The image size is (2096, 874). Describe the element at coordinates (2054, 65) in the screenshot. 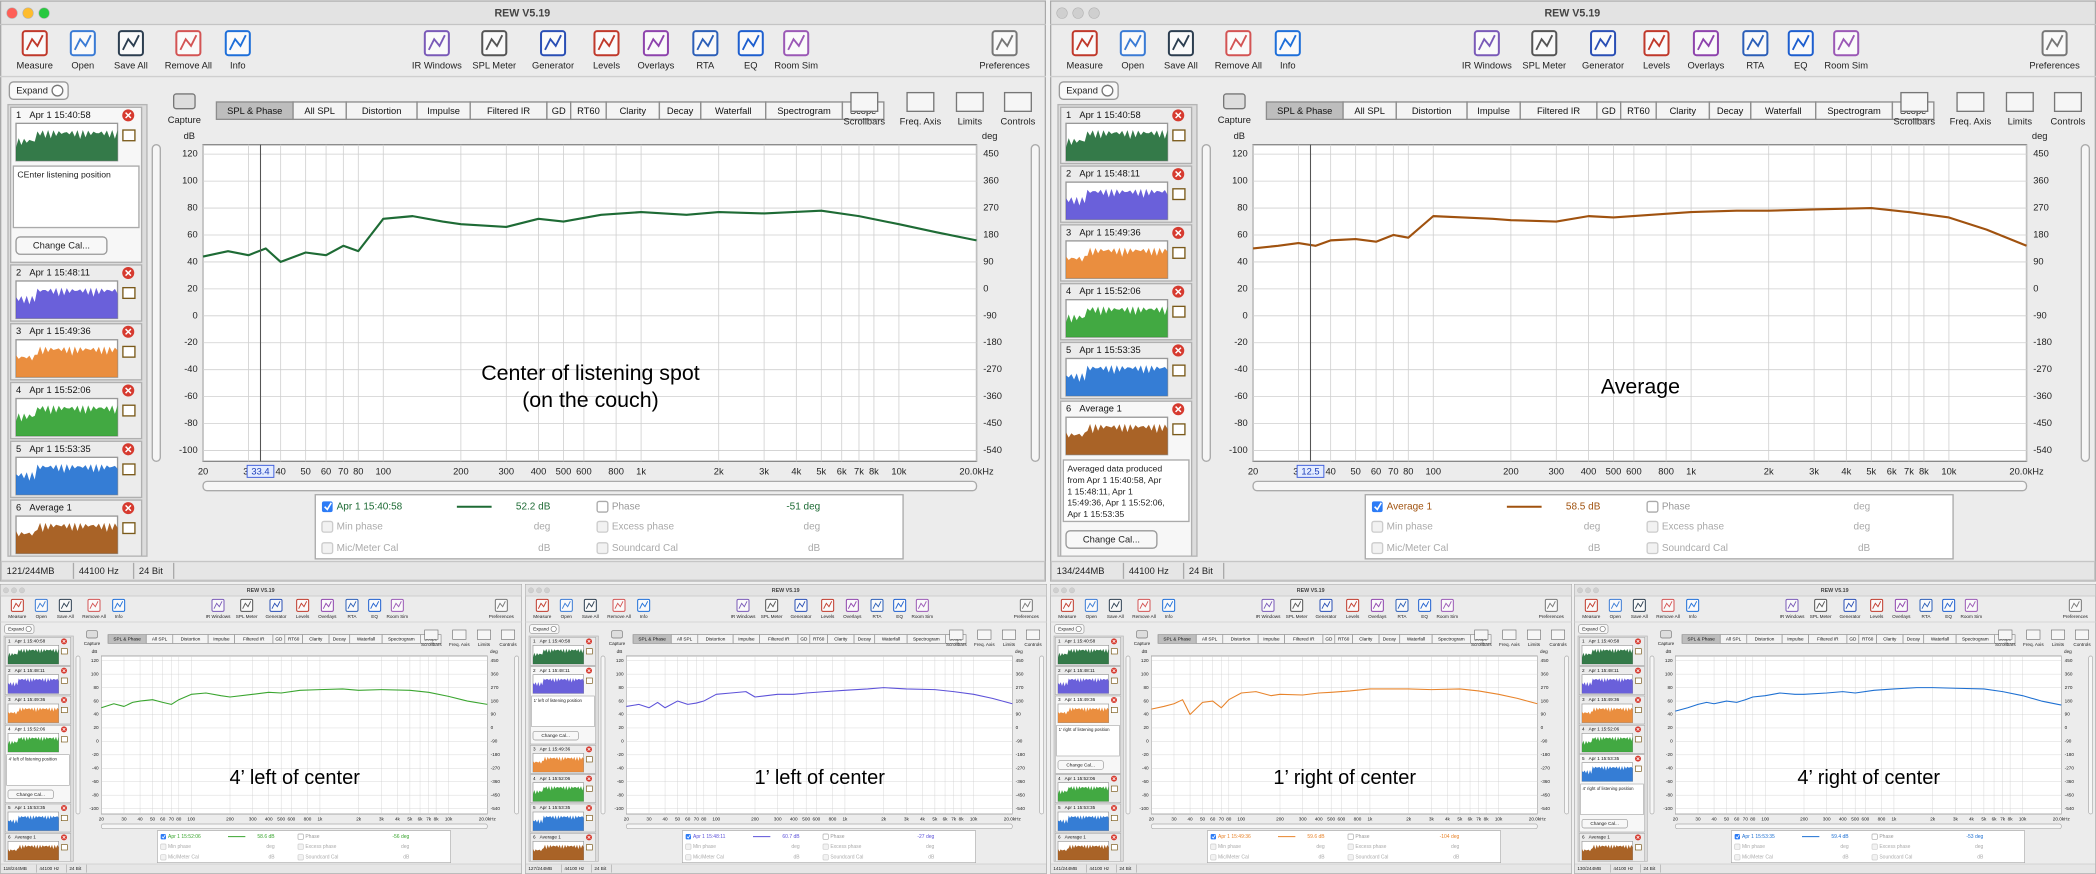

I see `toolbar-label: Preferences` at that location.